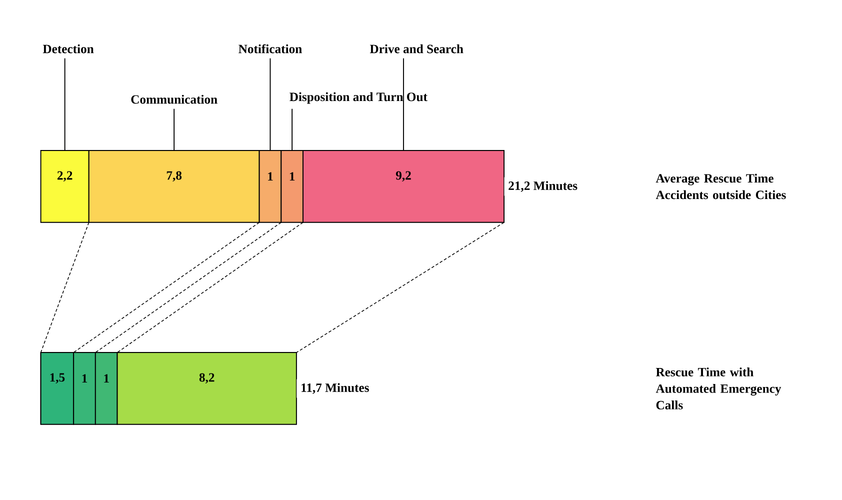 Image resolution: width=842 pixels, height=500 pixels. What do you see at coordinates (64, 176) in the screenshot?
I see `data-label: 2,2` at bounding box center [64, 176].